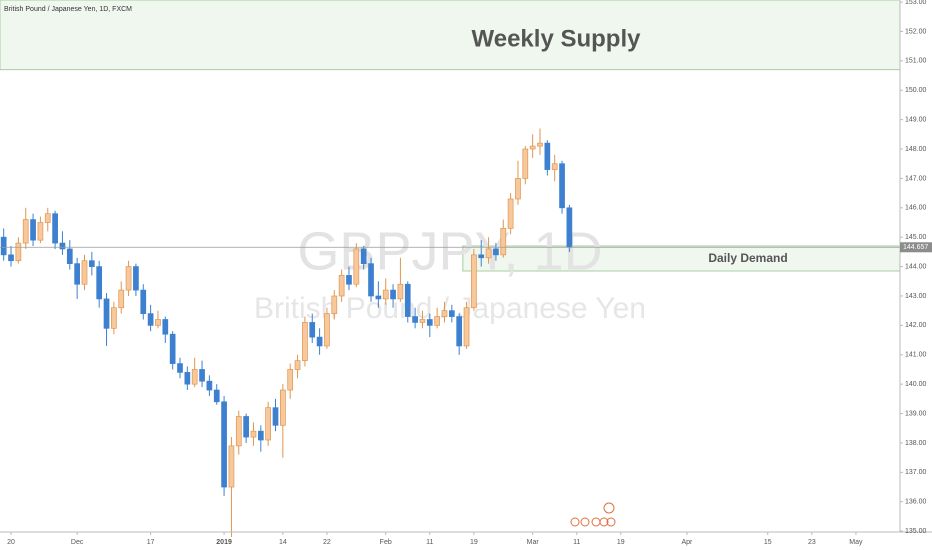 This screenshot has width=932, height=550. I want to click on y-tick-label: 141.00, so click(916, 355).